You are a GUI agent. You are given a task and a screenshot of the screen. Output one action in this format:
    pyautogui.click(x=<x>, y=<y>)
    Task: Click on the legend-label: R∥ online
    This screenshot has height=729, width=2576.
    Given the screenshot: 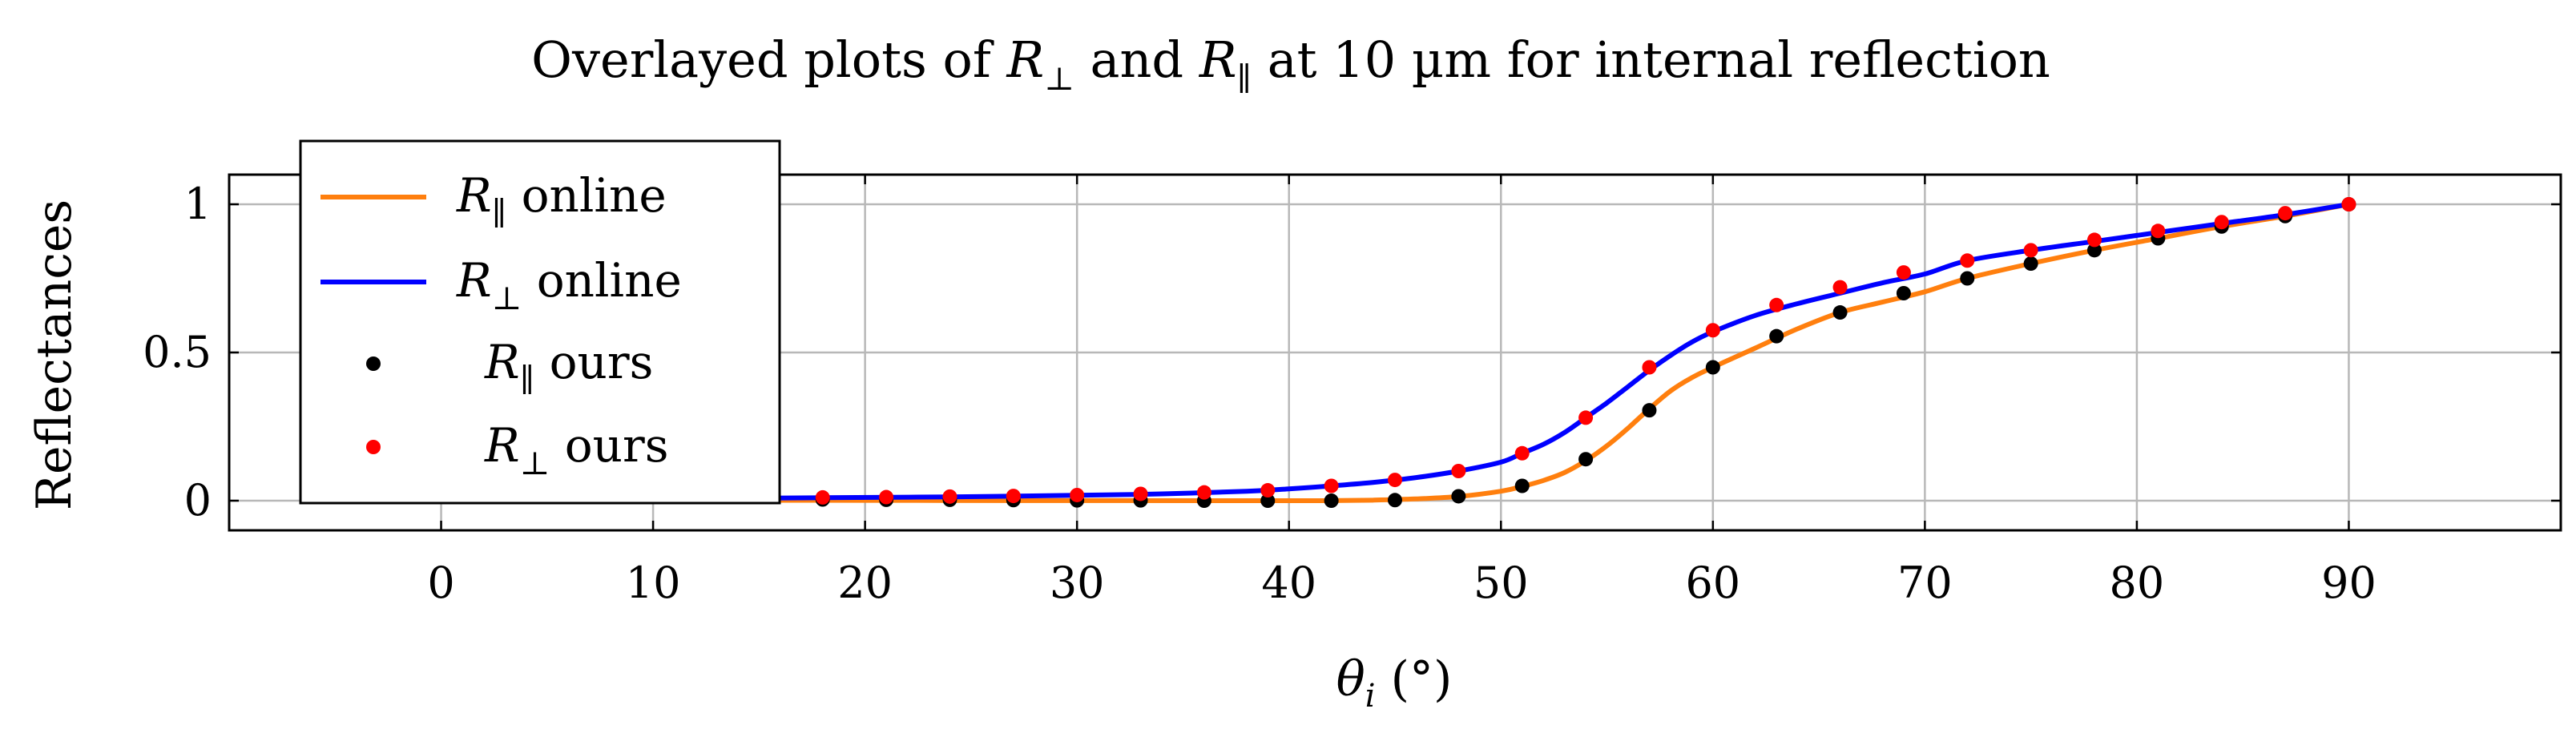 What is the action you would take?
    pyautogui.click(x=561, y=200)
    